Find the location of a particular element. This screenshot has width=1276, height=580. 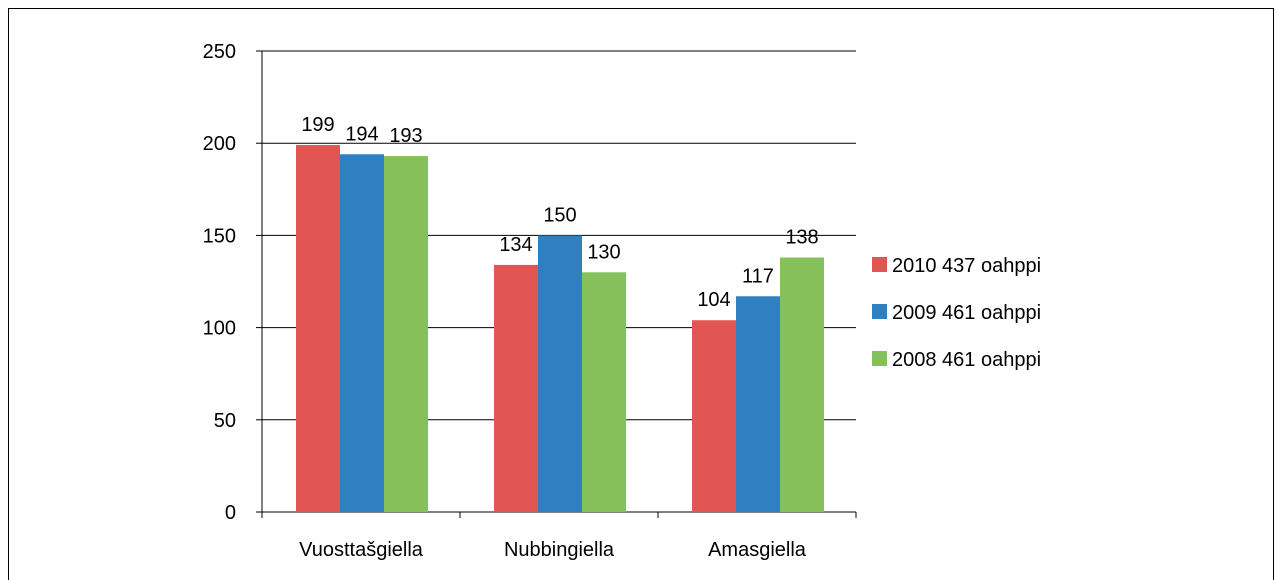

data-label: 194 is located at coordinates (361, 134).